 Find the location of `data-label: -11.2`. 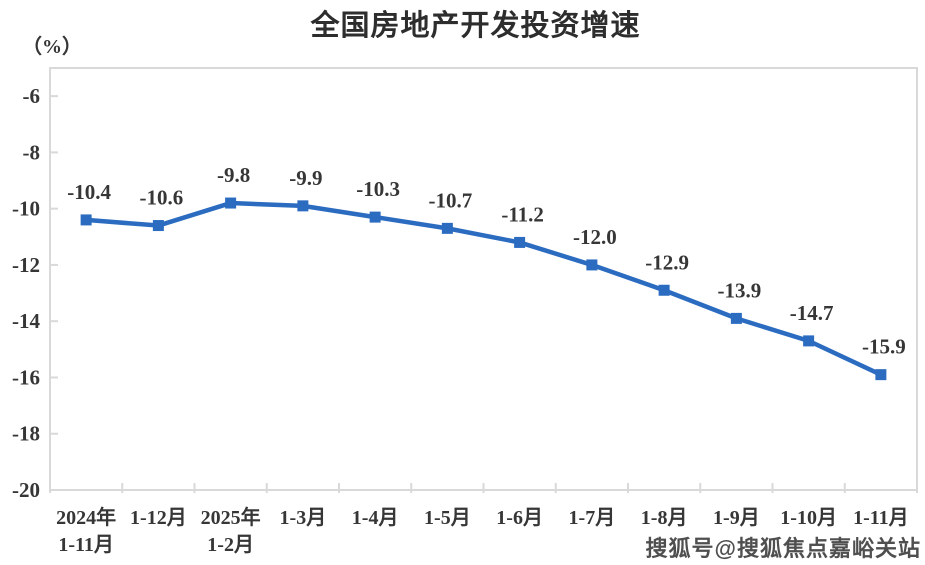

data-label: -11.2 is located at coordinates (522, 214).